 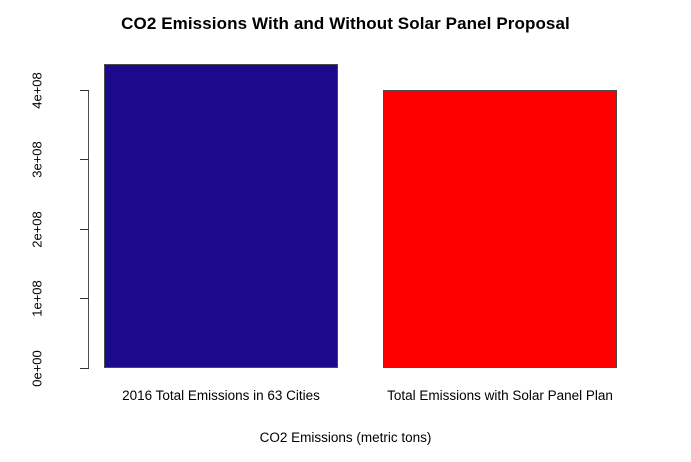 What do you see at coordinates (37, 229) in the screenshot?
I see `y-tick-label-2: 2e+08` at bounding box center [37, 229].